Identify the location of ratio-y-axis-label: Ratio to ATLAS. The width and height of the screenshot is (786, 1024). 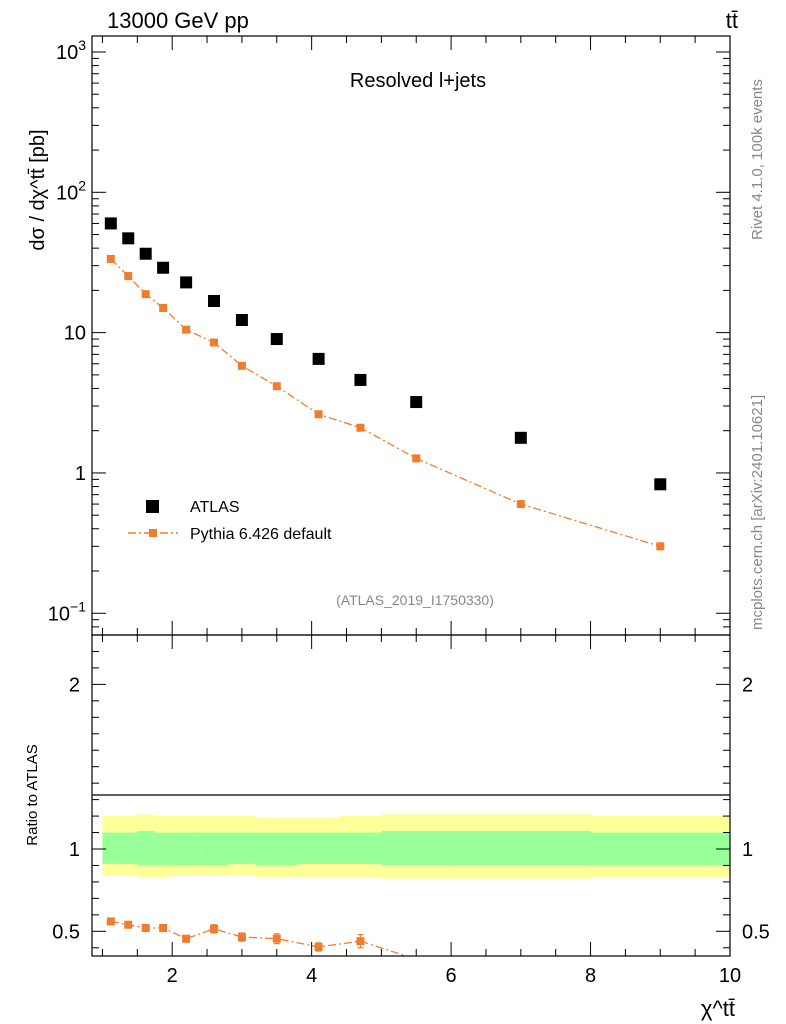
(32, 794).